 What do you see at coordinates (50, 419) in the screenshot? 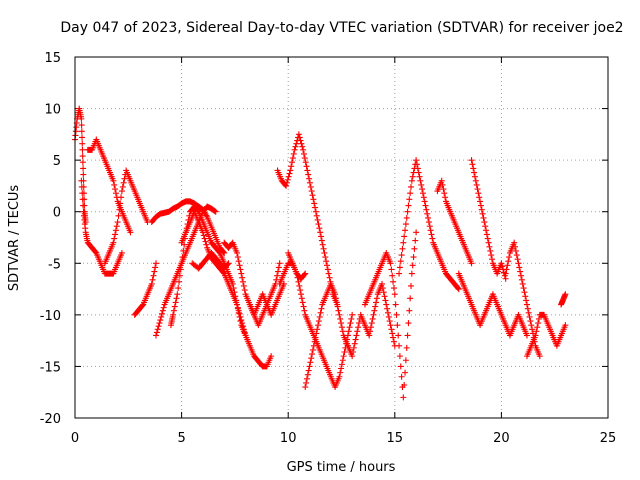
I see `y-tick-label: -20` at bounding box center [50, 419].